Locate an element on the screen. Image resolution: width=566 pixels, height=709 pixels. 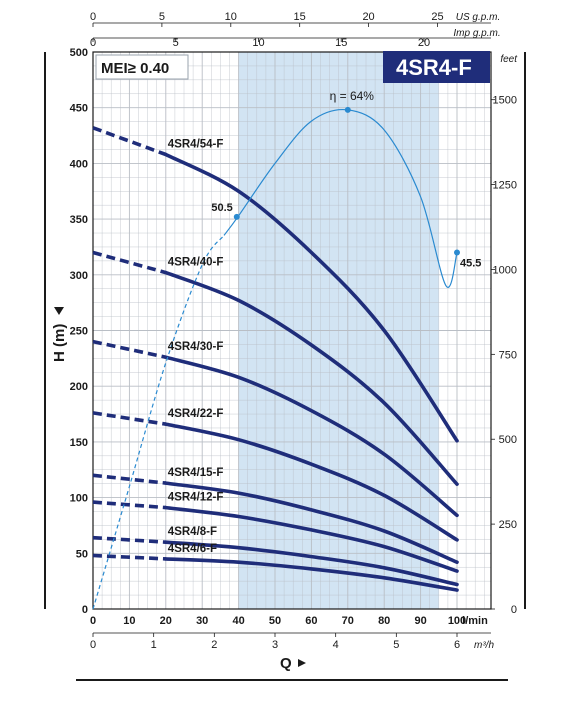
y-tick-label: 450 is located at coordinates (79, 109).